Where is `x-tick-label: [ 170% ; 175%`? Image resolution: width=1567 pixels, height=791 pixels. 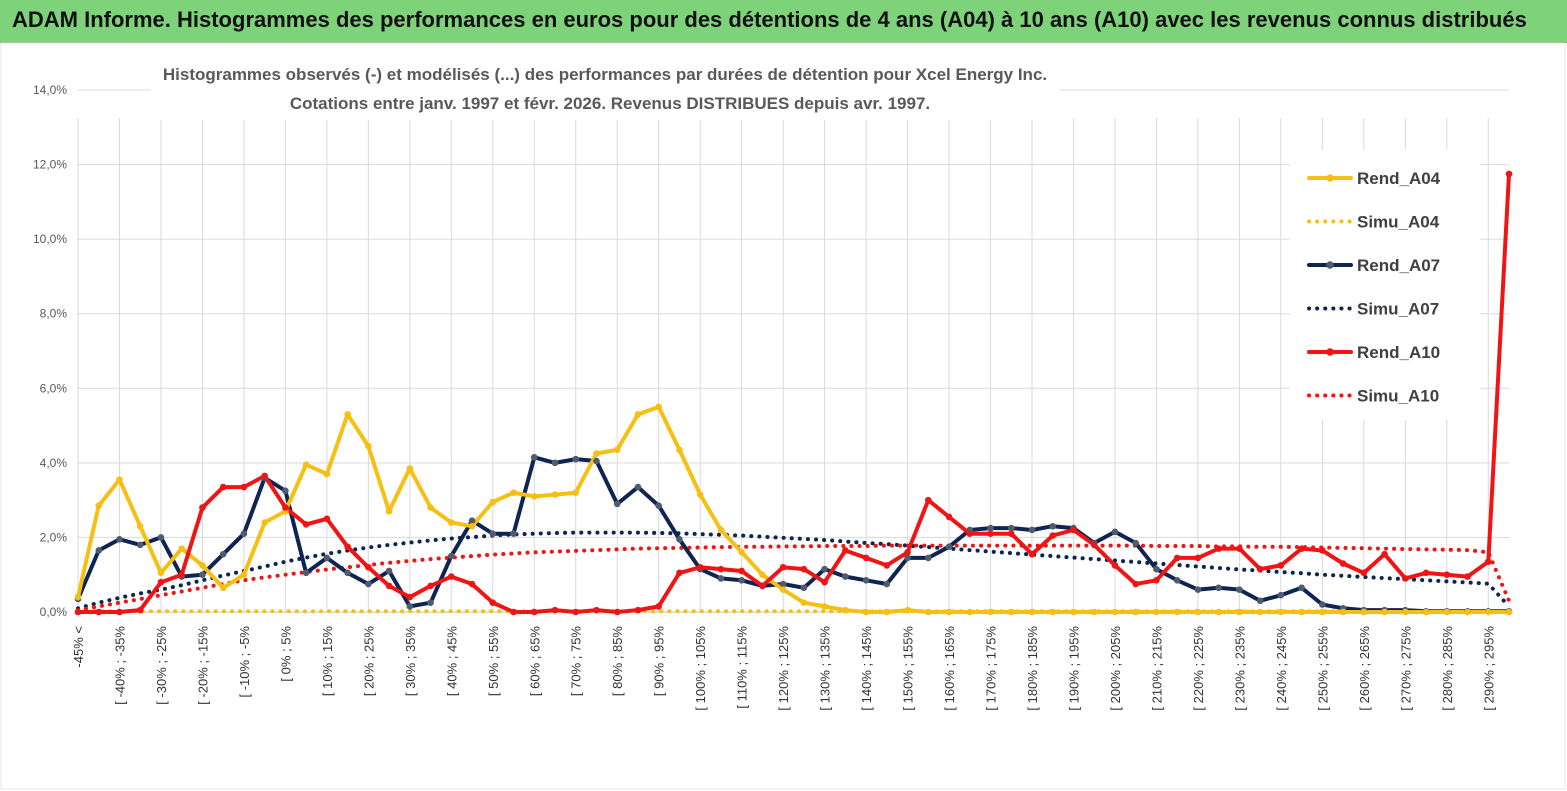
x-tick-label: [ 170% ; 175% is located at coordinates (991, 668).